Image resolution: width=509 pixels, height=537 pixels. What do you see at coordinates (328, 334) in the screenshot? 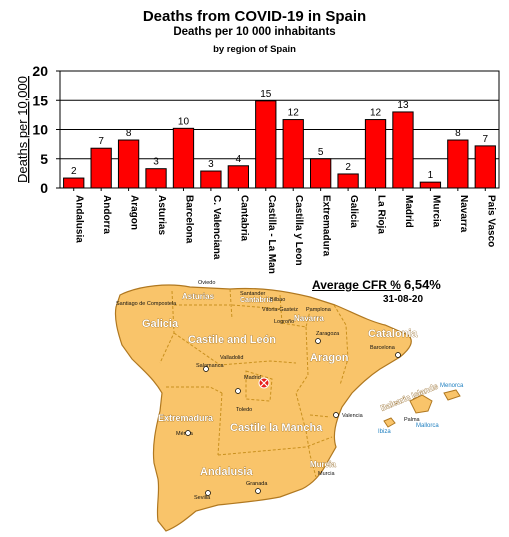
I see `map-city: Zaragoza` at bounding box center [328, 334].